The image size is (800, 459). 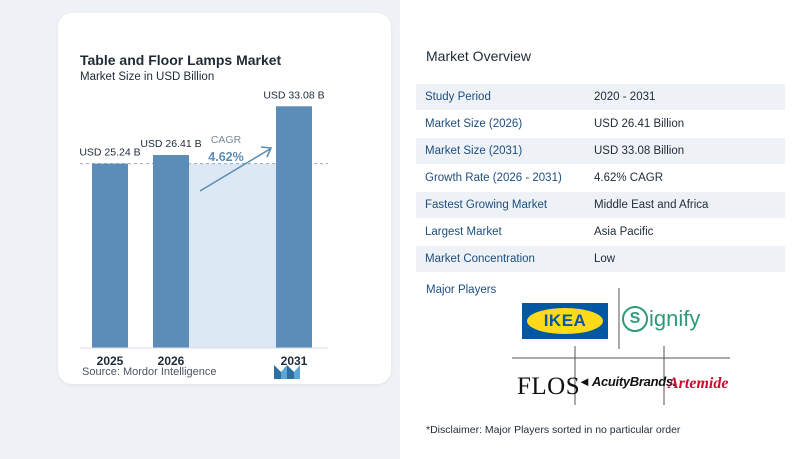 What do you see at coordinates (635, 319) in the screenshot?
I see `signify-mark: S` at bounding box center [635, 319].